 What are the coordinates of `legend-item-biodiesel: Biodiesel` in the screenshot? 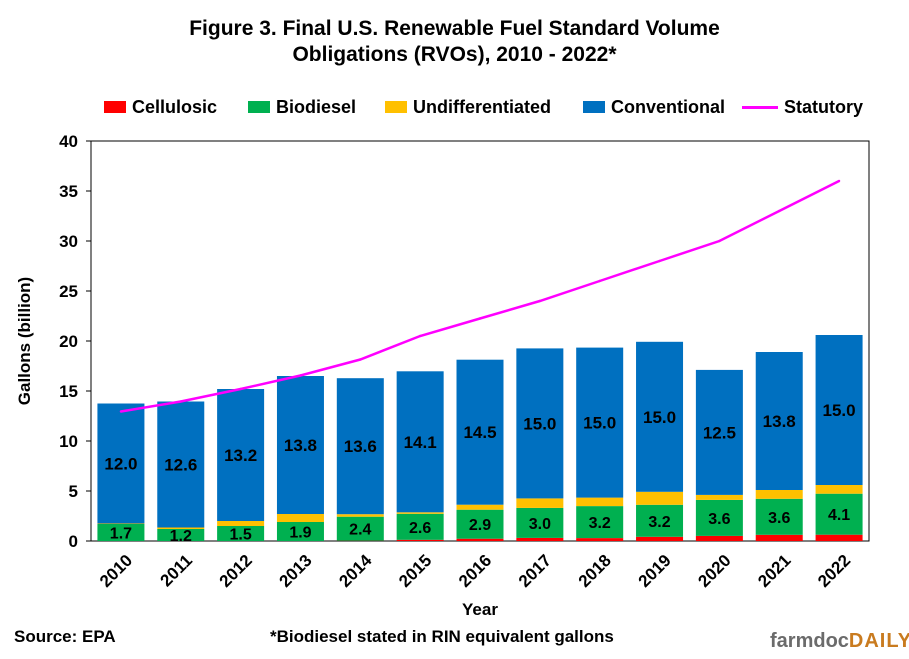 It's located at (302, 107).